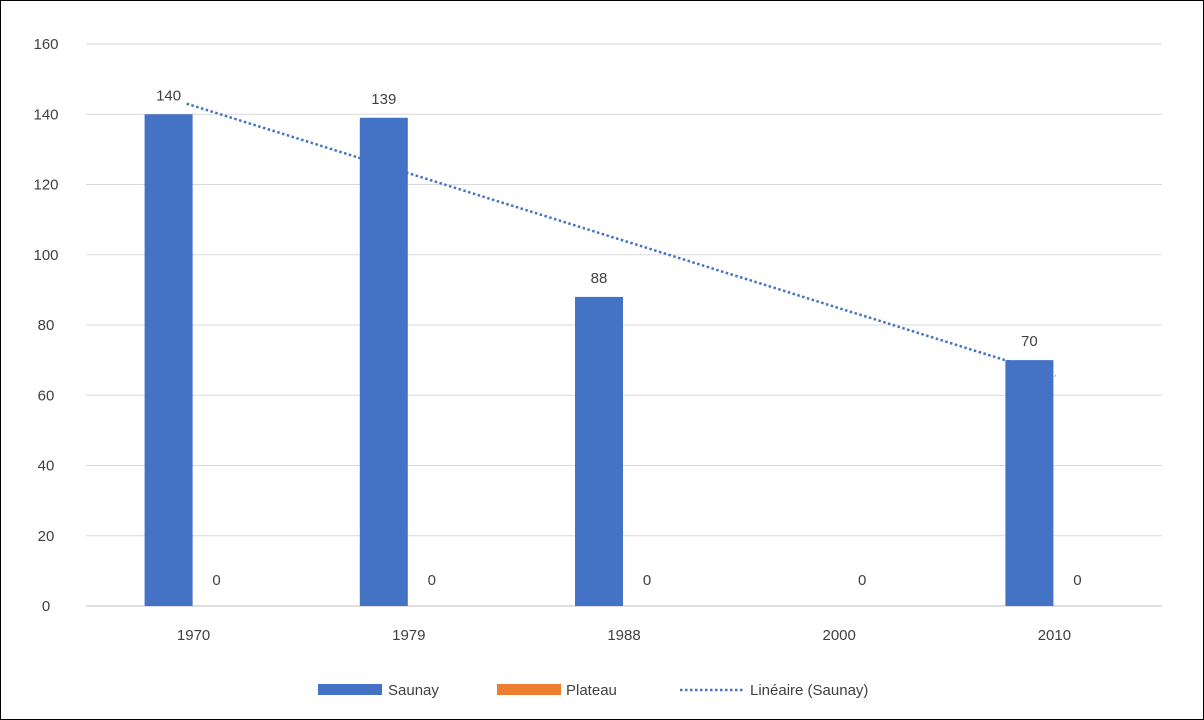 This screenshot has height=720, width=1204. I want to click on y-tick-label: 120, so click(45, 185).